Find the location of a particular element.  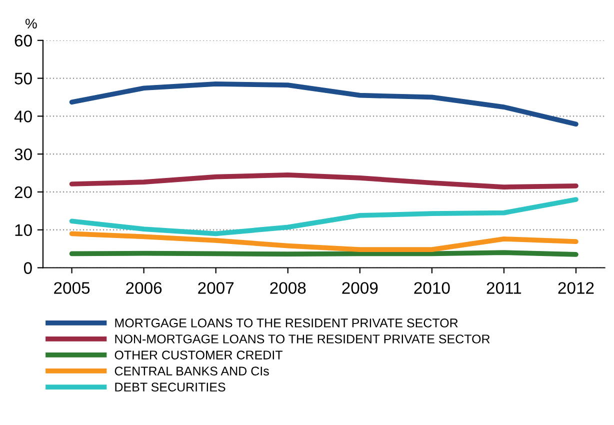

legend-label: DEBT SECURITIES is located at coordinates (170, 387).